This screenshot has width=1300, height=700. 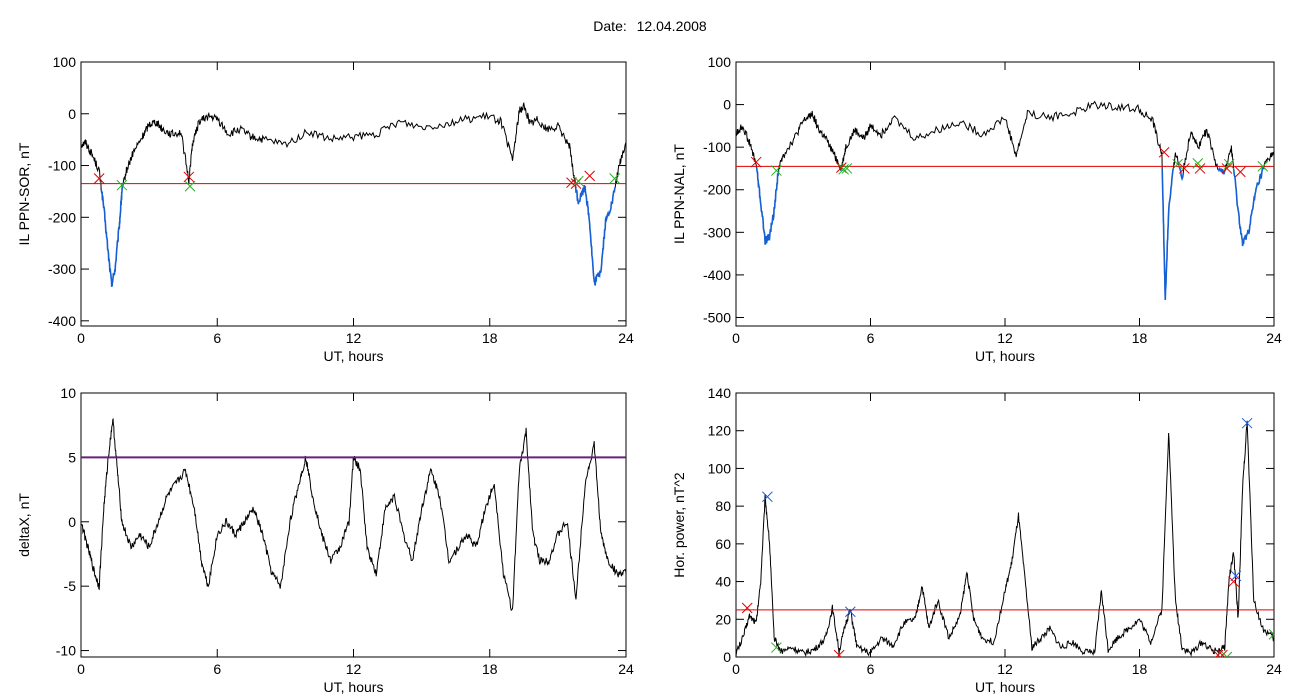 What do you see at coordinates (24, 193) in the screenshot?
I see `y-axis-label: IL PPN-SOR, nT` at bounding box center [24, 193].